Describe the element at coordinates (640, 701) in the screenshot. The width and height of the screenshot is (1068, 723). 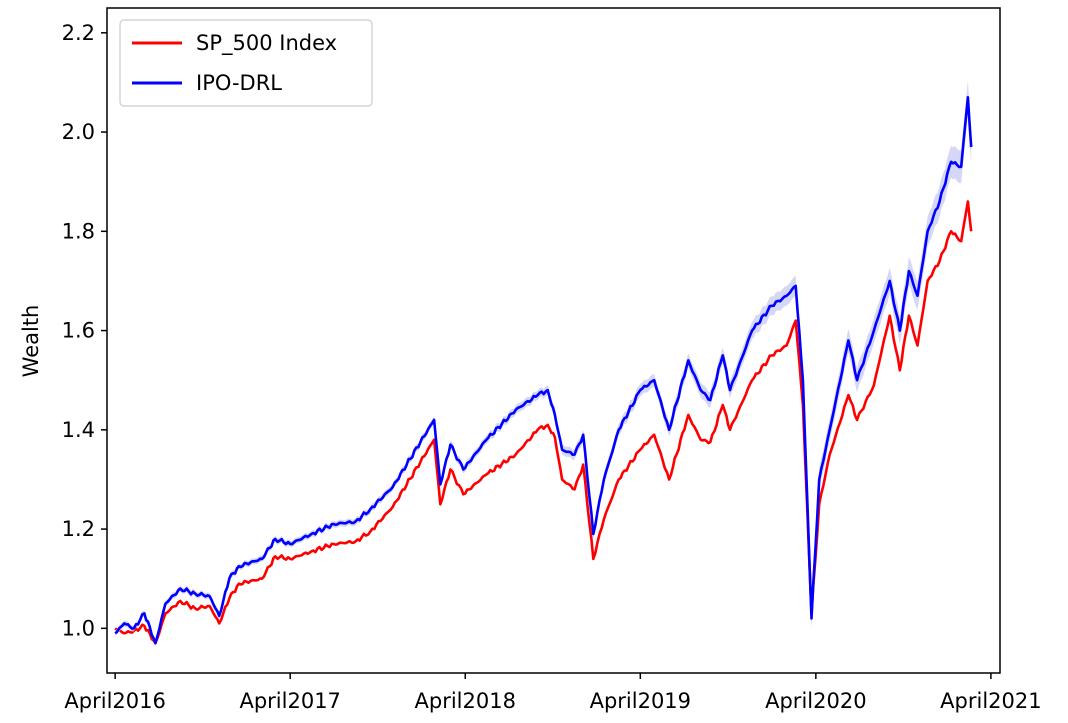
I see `x-tick-label: April2019` at that location.